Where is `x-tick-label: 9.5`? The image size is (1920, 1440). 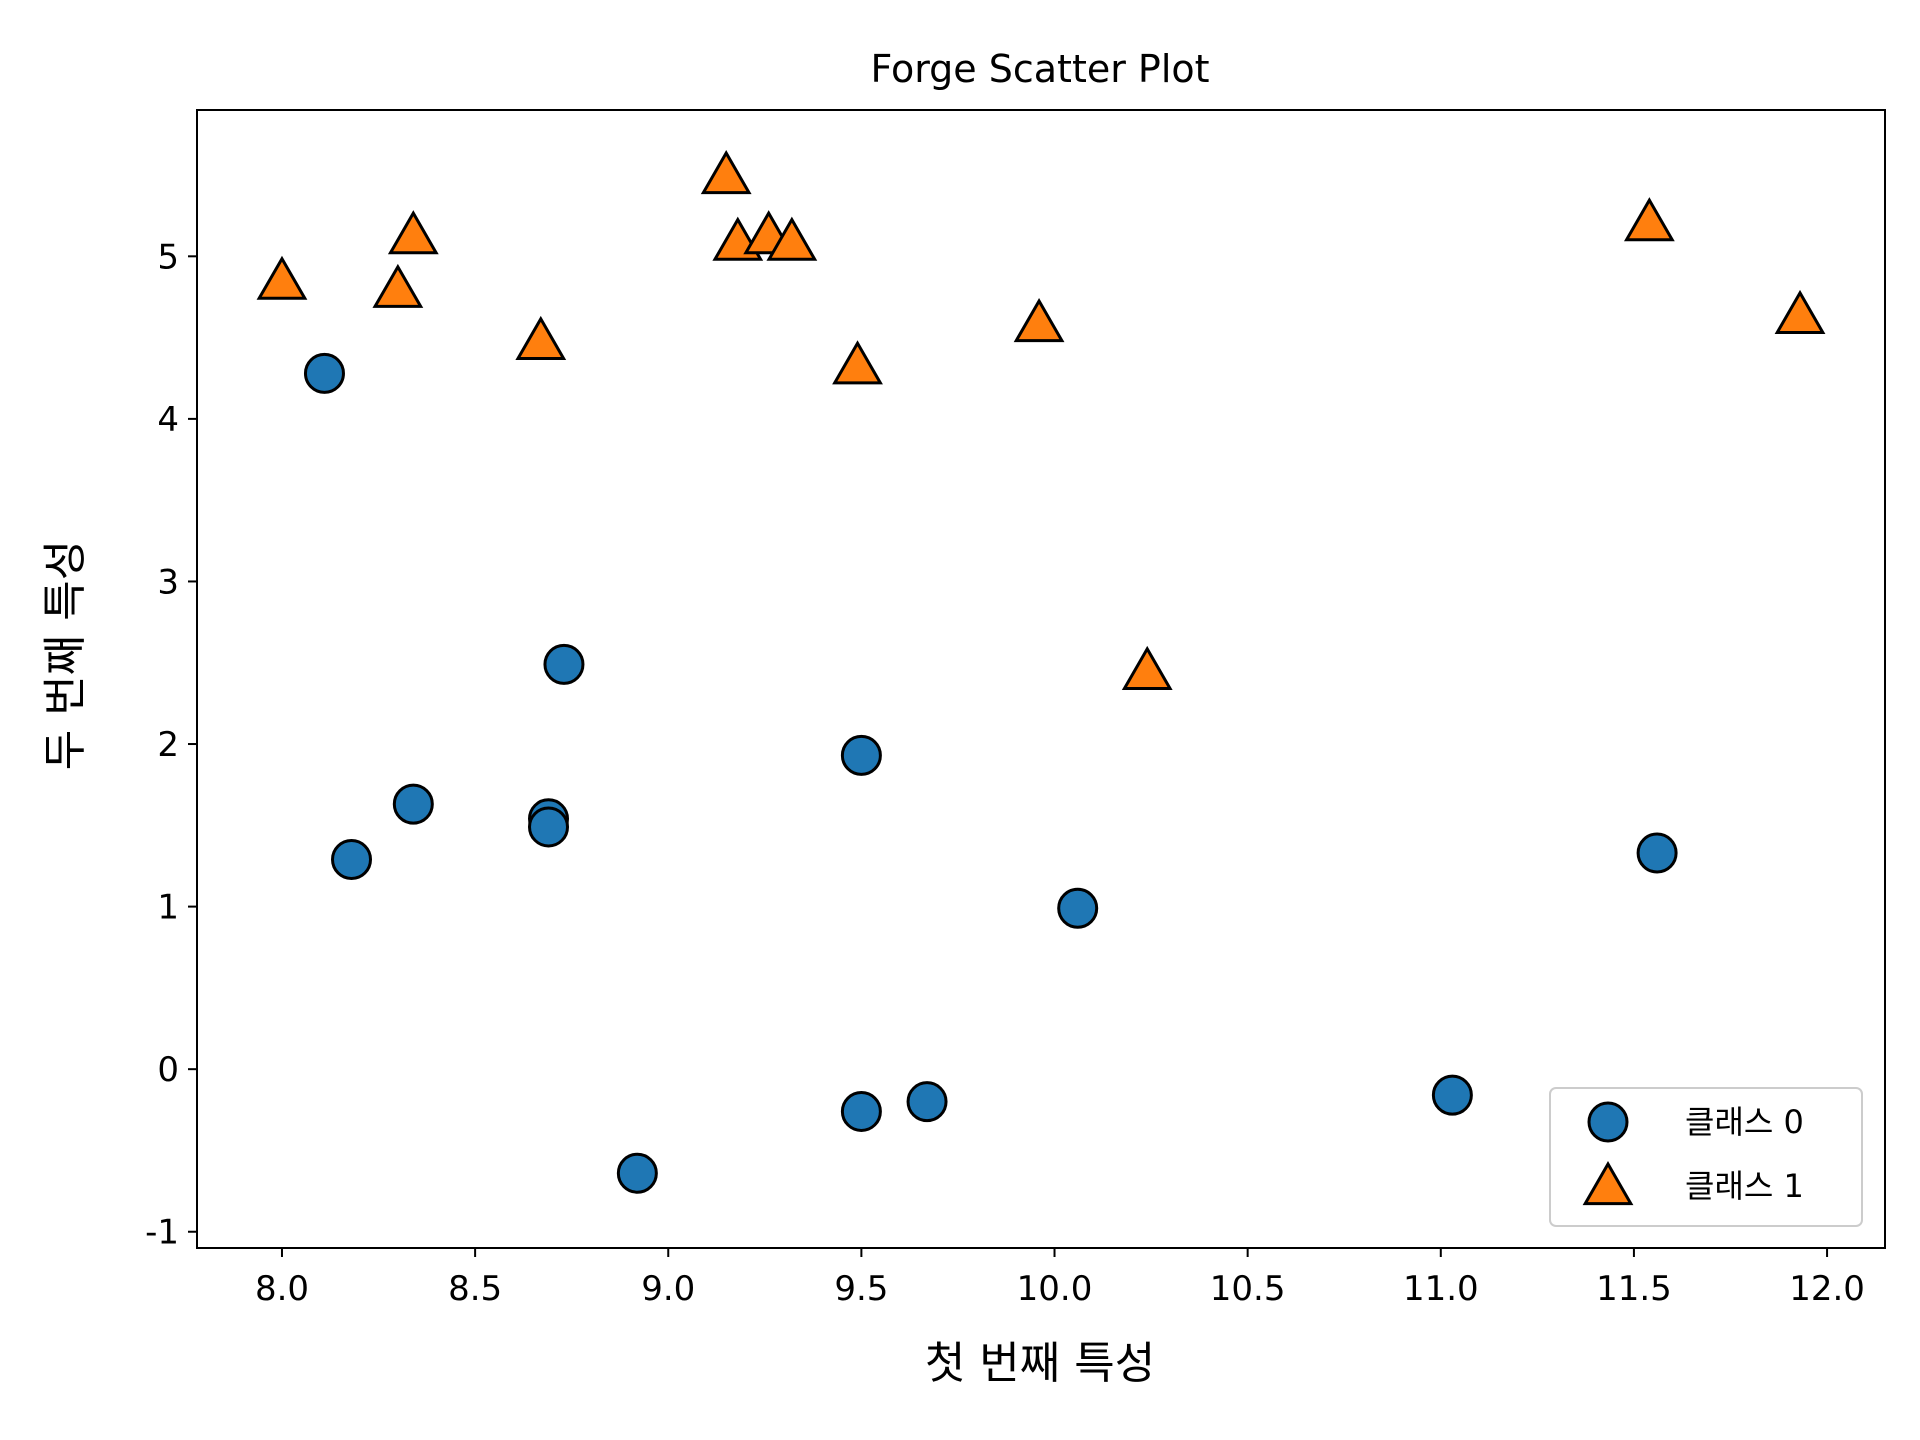 x-tick-label: 9.5 is located at coordinates (861, 1289).